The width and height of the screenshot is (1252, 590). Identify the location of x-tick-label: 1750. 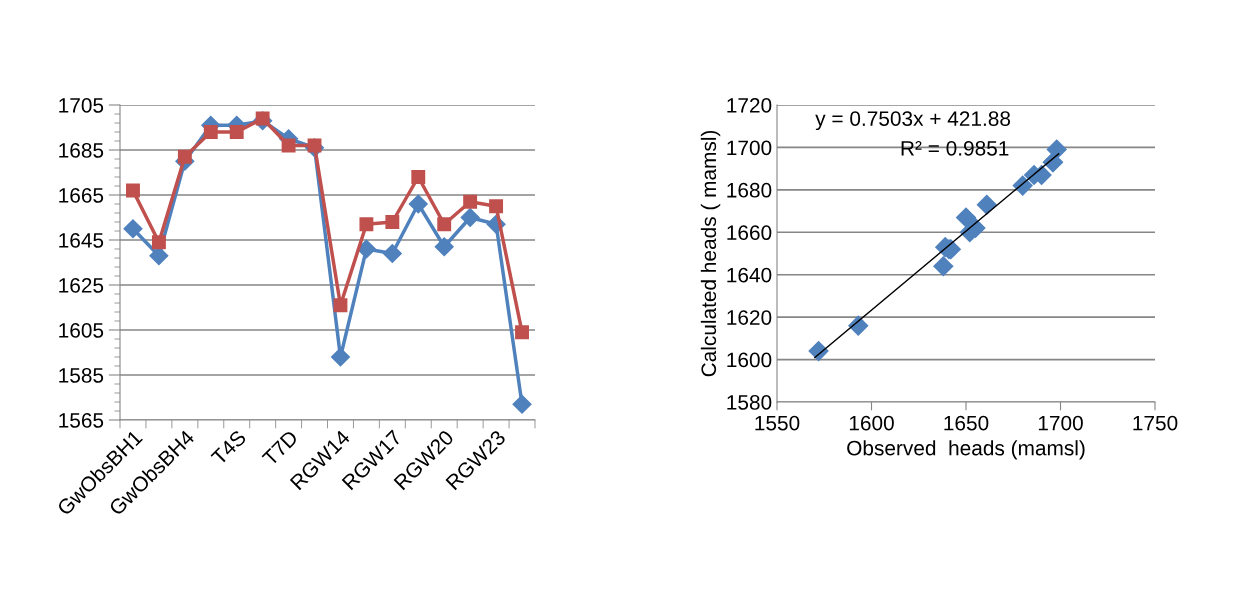
(1155, 423).